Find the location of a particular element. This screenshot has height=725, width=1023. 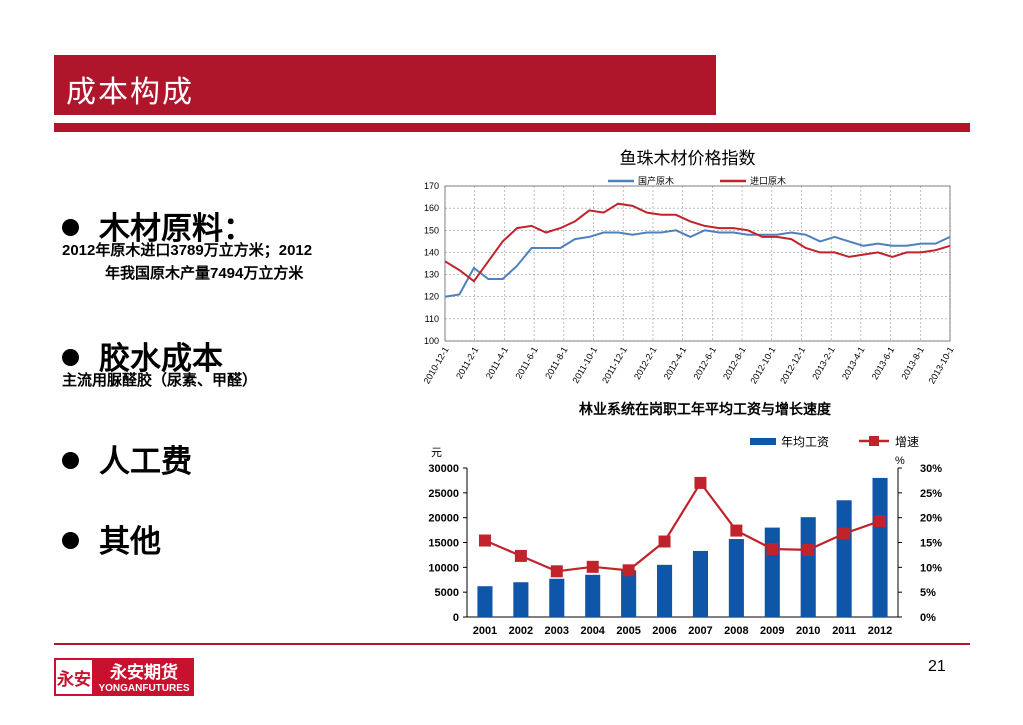

growth-marker-2009 is located at coordinates (772, 548).